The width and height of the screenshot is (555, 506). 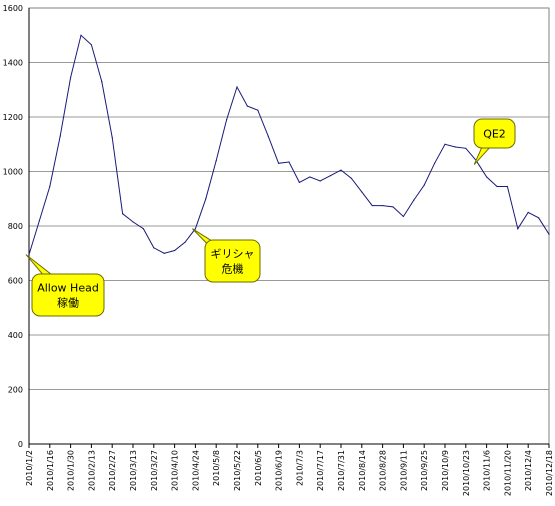 I want to click on x-tick-label: 2010/11/20, so click(x=507, y=473).